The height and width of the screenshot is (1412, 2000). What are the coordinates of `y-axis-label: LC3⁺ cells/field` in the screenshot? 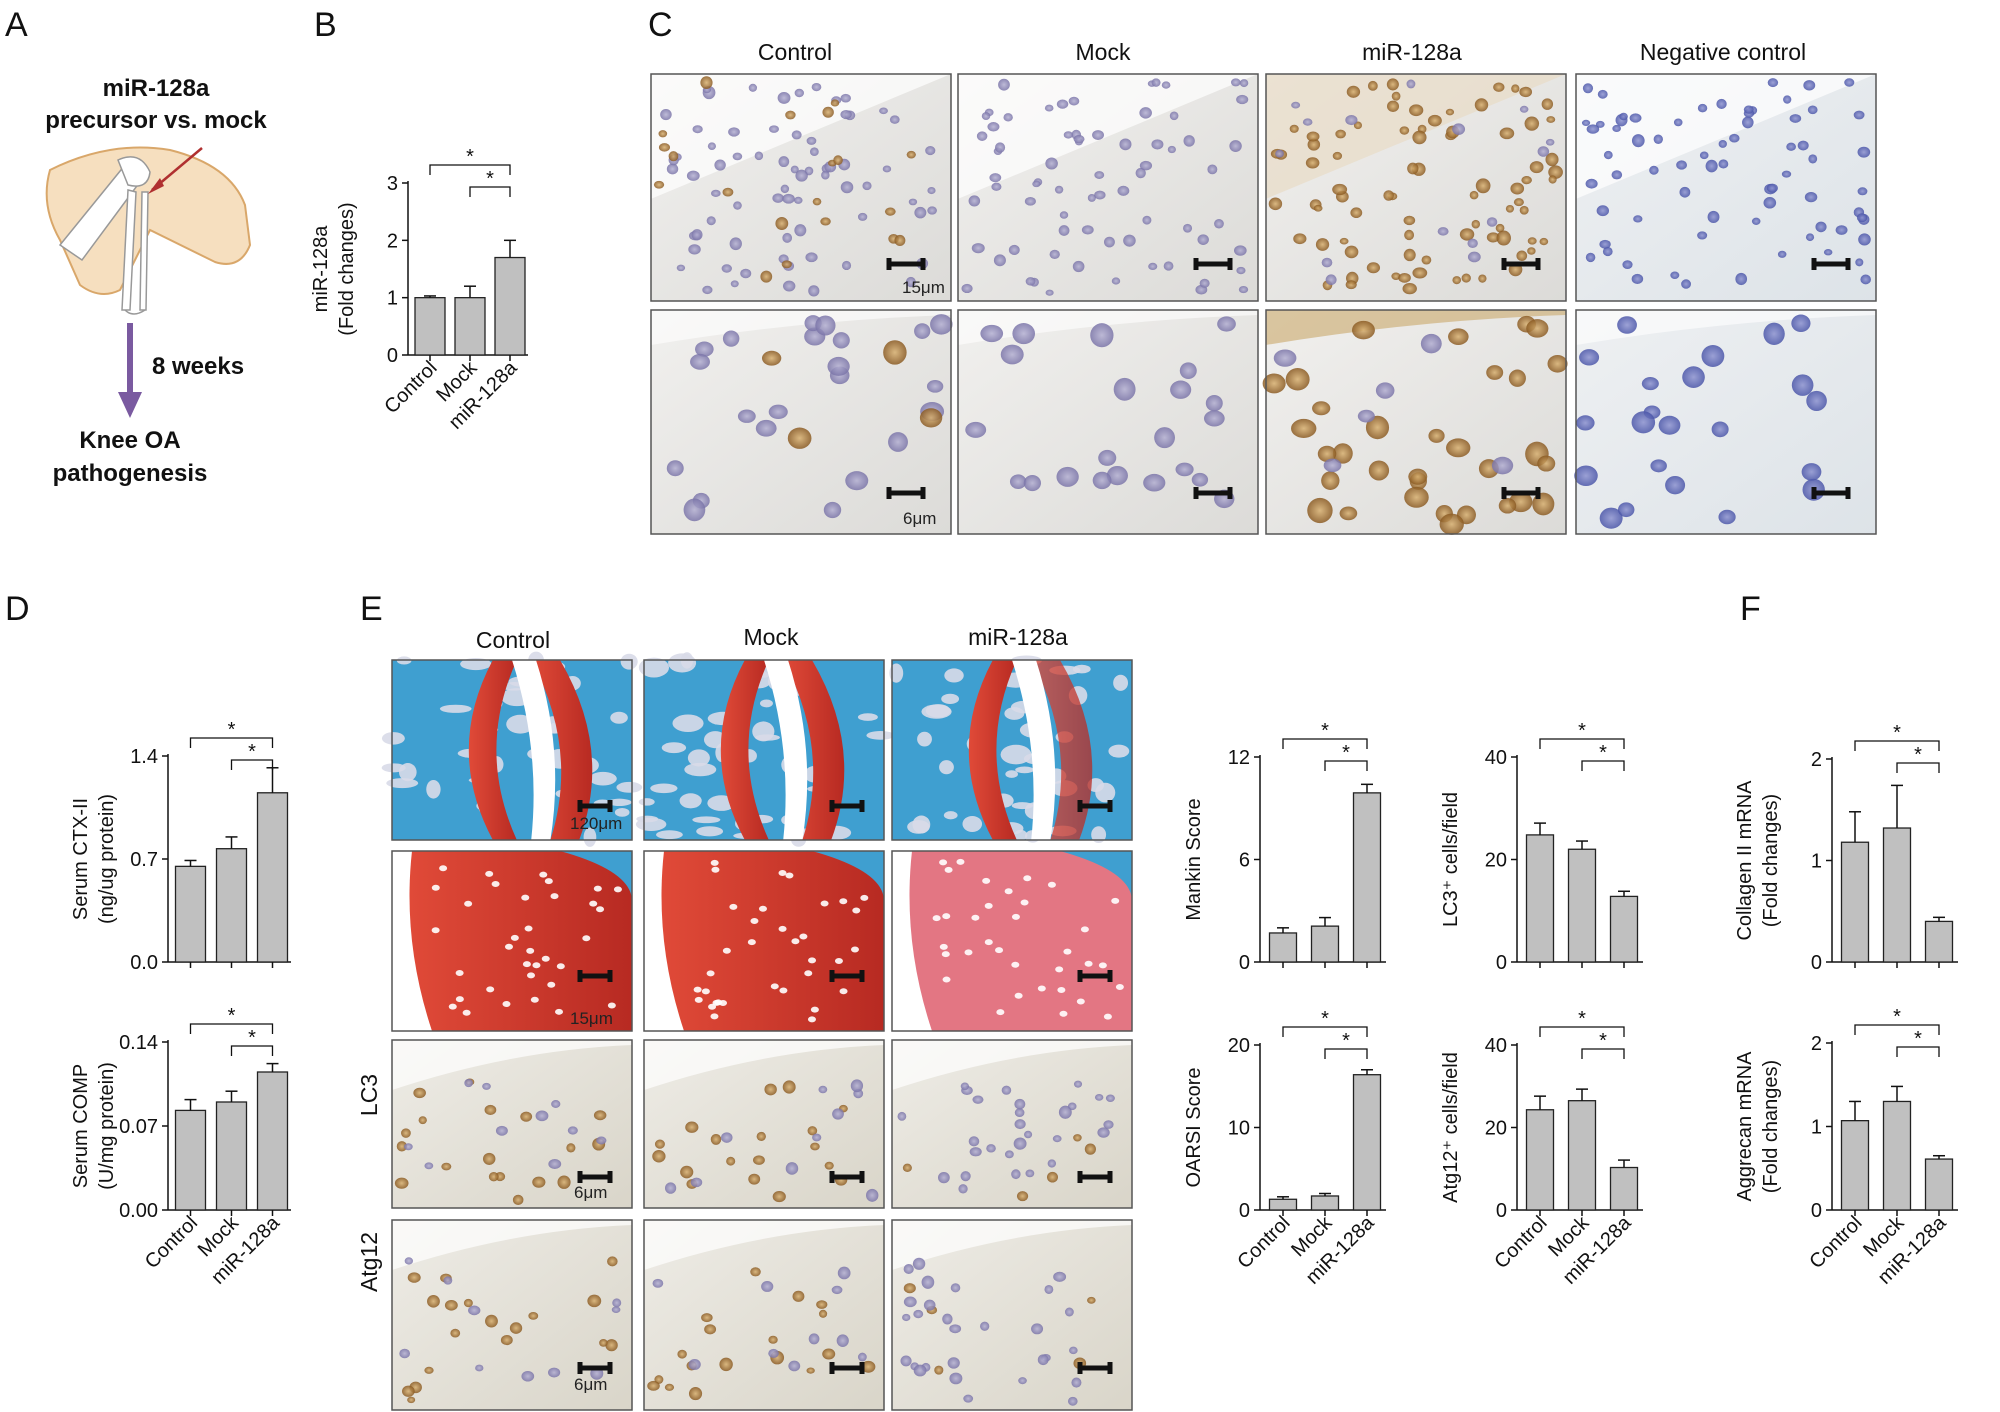 It's located at (1451, 859).